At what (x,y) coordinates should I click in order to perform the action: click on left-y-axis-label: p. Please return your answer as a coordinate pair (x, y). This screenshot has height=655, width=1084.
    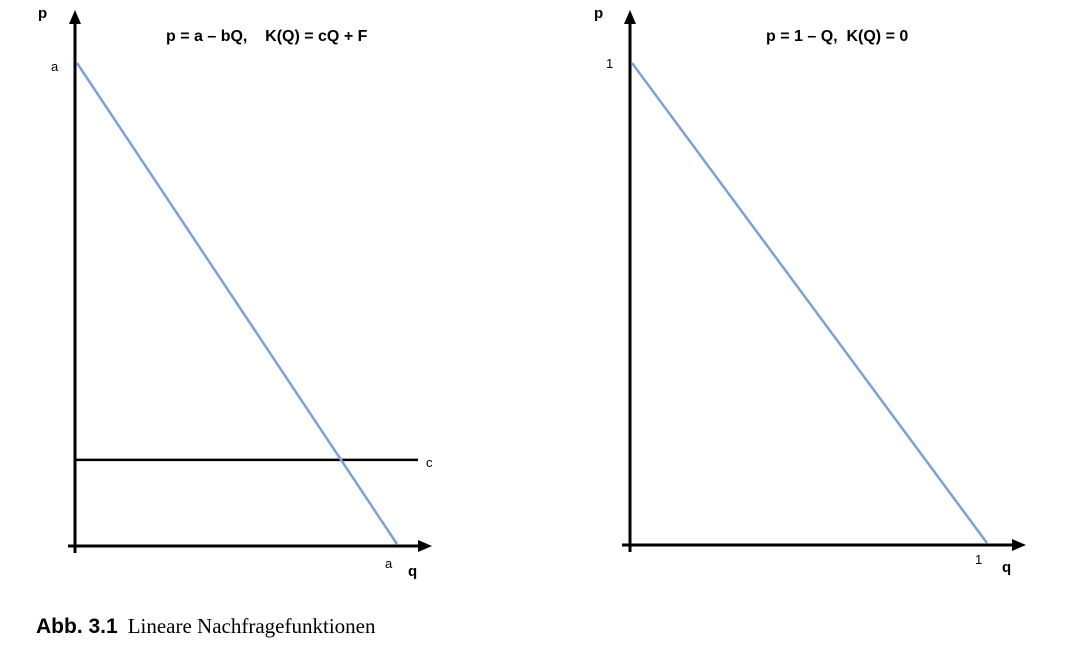
    Looking at the image, I should click on (42, 13).